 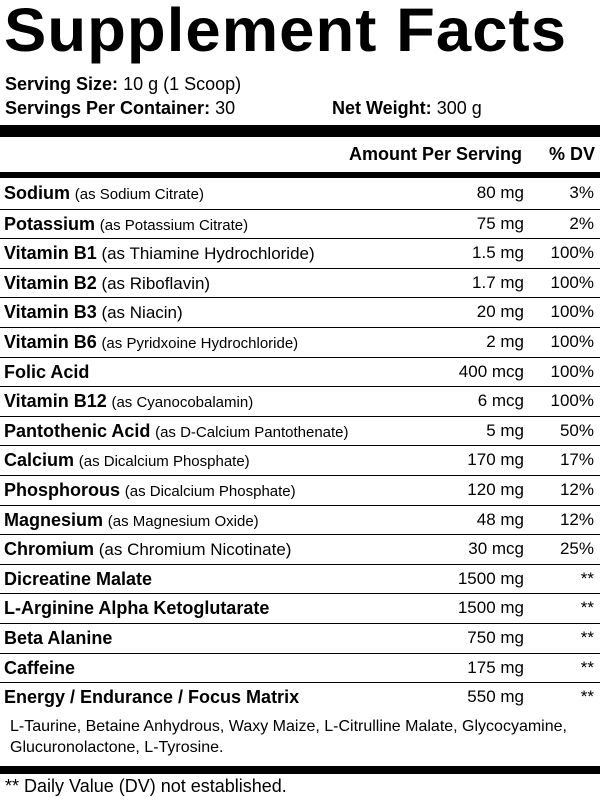 I want to click on top-divider-bar, so click(x=300, y=131).